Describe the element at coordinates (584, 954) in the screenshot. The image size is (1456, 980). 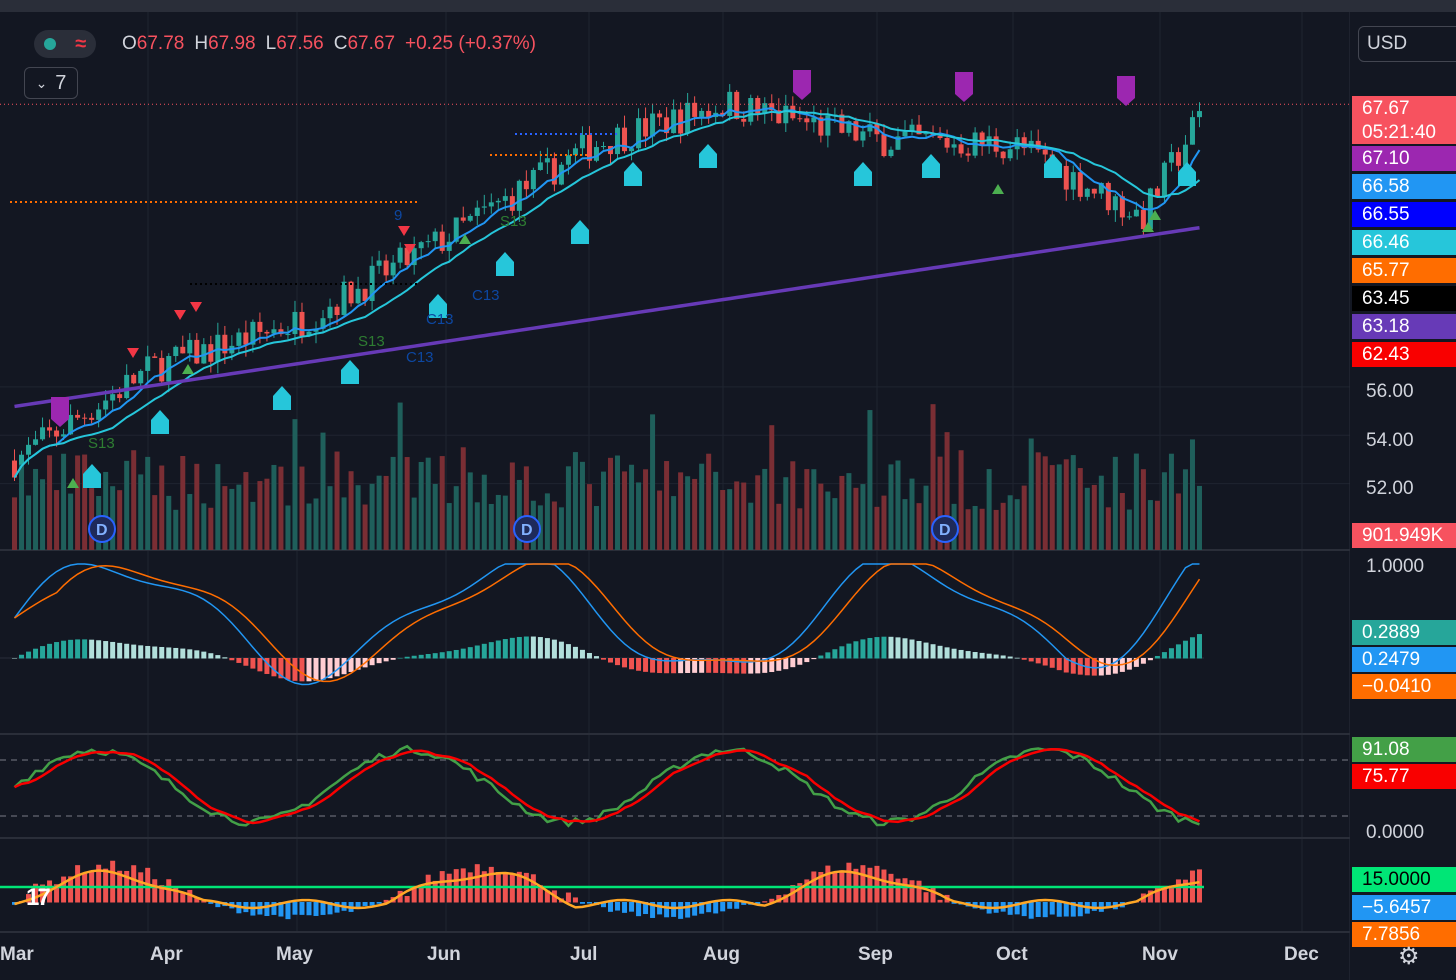
I see `month-label: Jul` at that location.